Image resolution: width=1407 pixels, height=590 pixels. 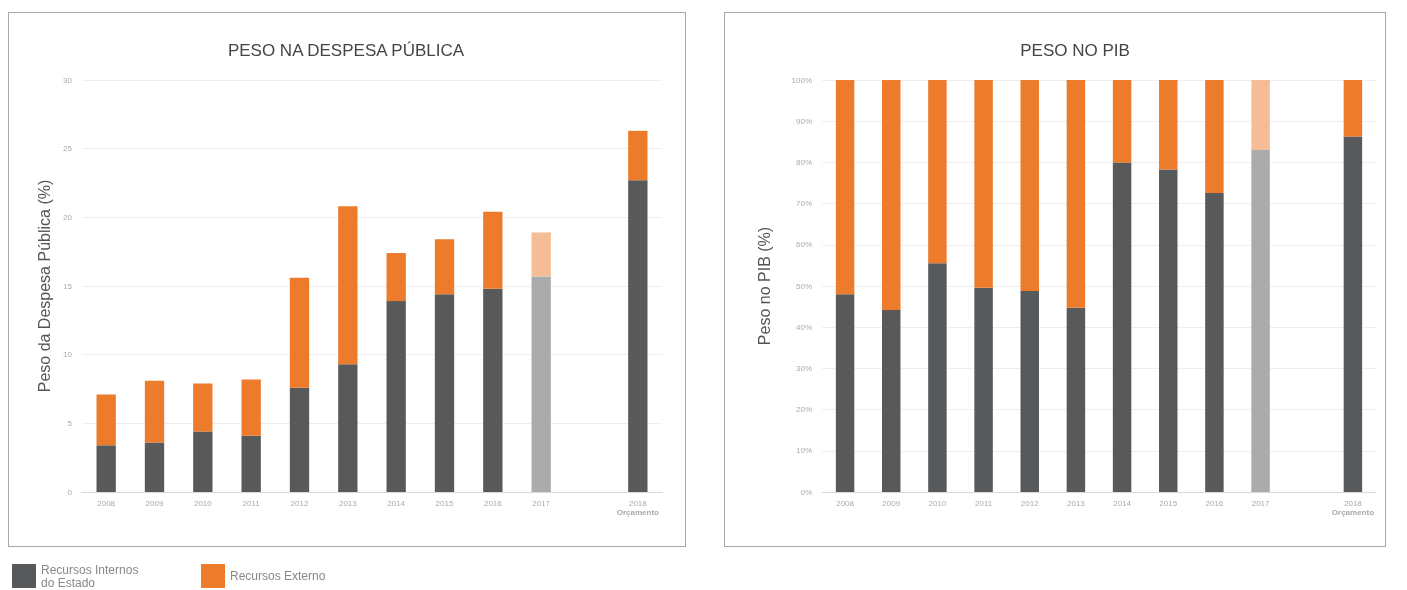 What do you see at coordinates (44, 286) in the screenshot?
I see `y-axis-title: Peso da Despesa Pública (%)` at bounding box center [44, 286].